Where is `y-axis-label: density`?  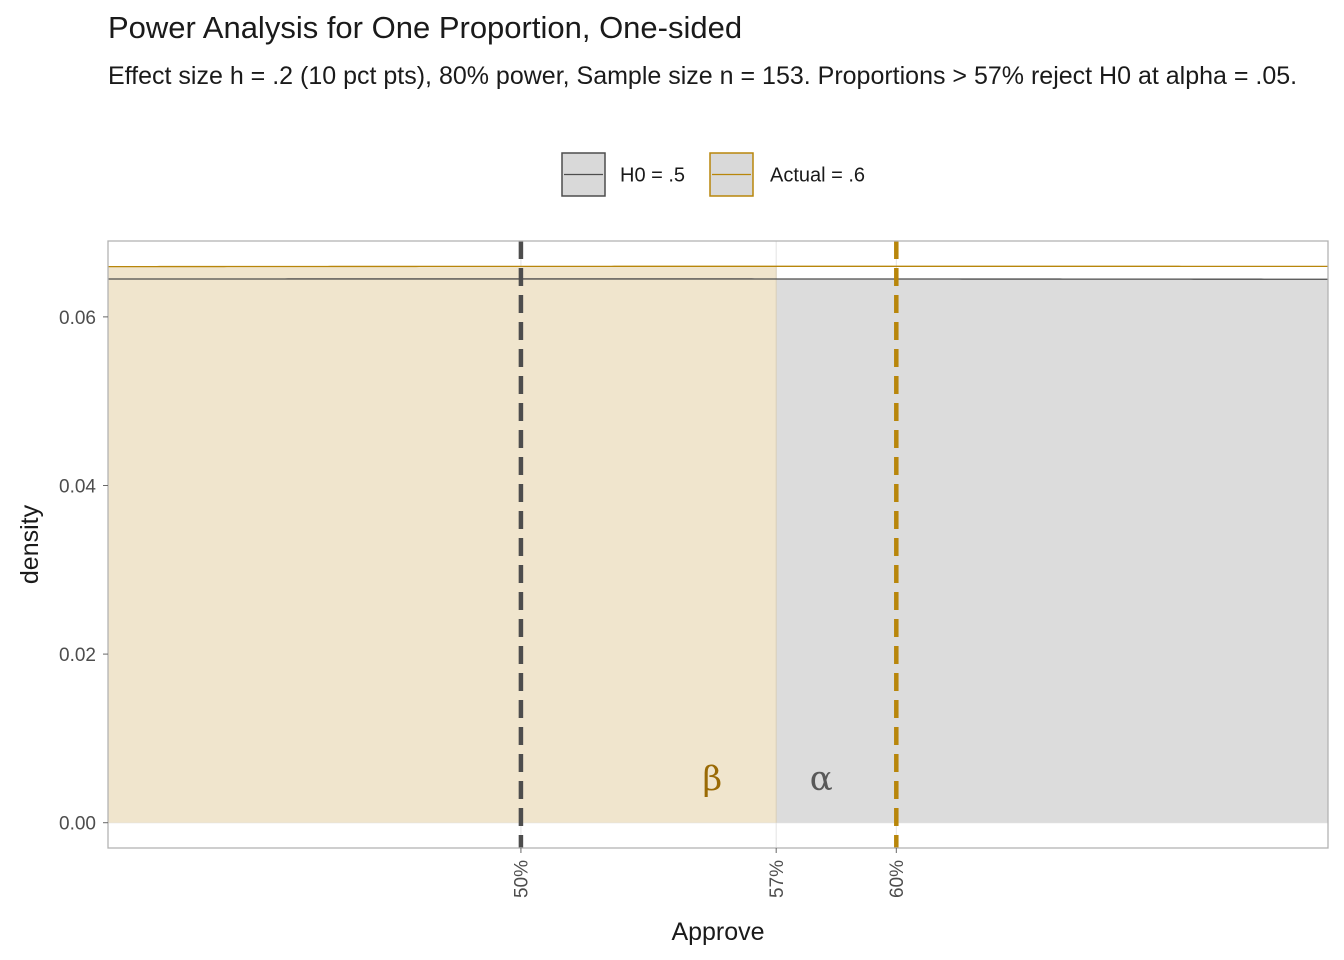
y-axis-label: density is located at coordinates (30, 544).